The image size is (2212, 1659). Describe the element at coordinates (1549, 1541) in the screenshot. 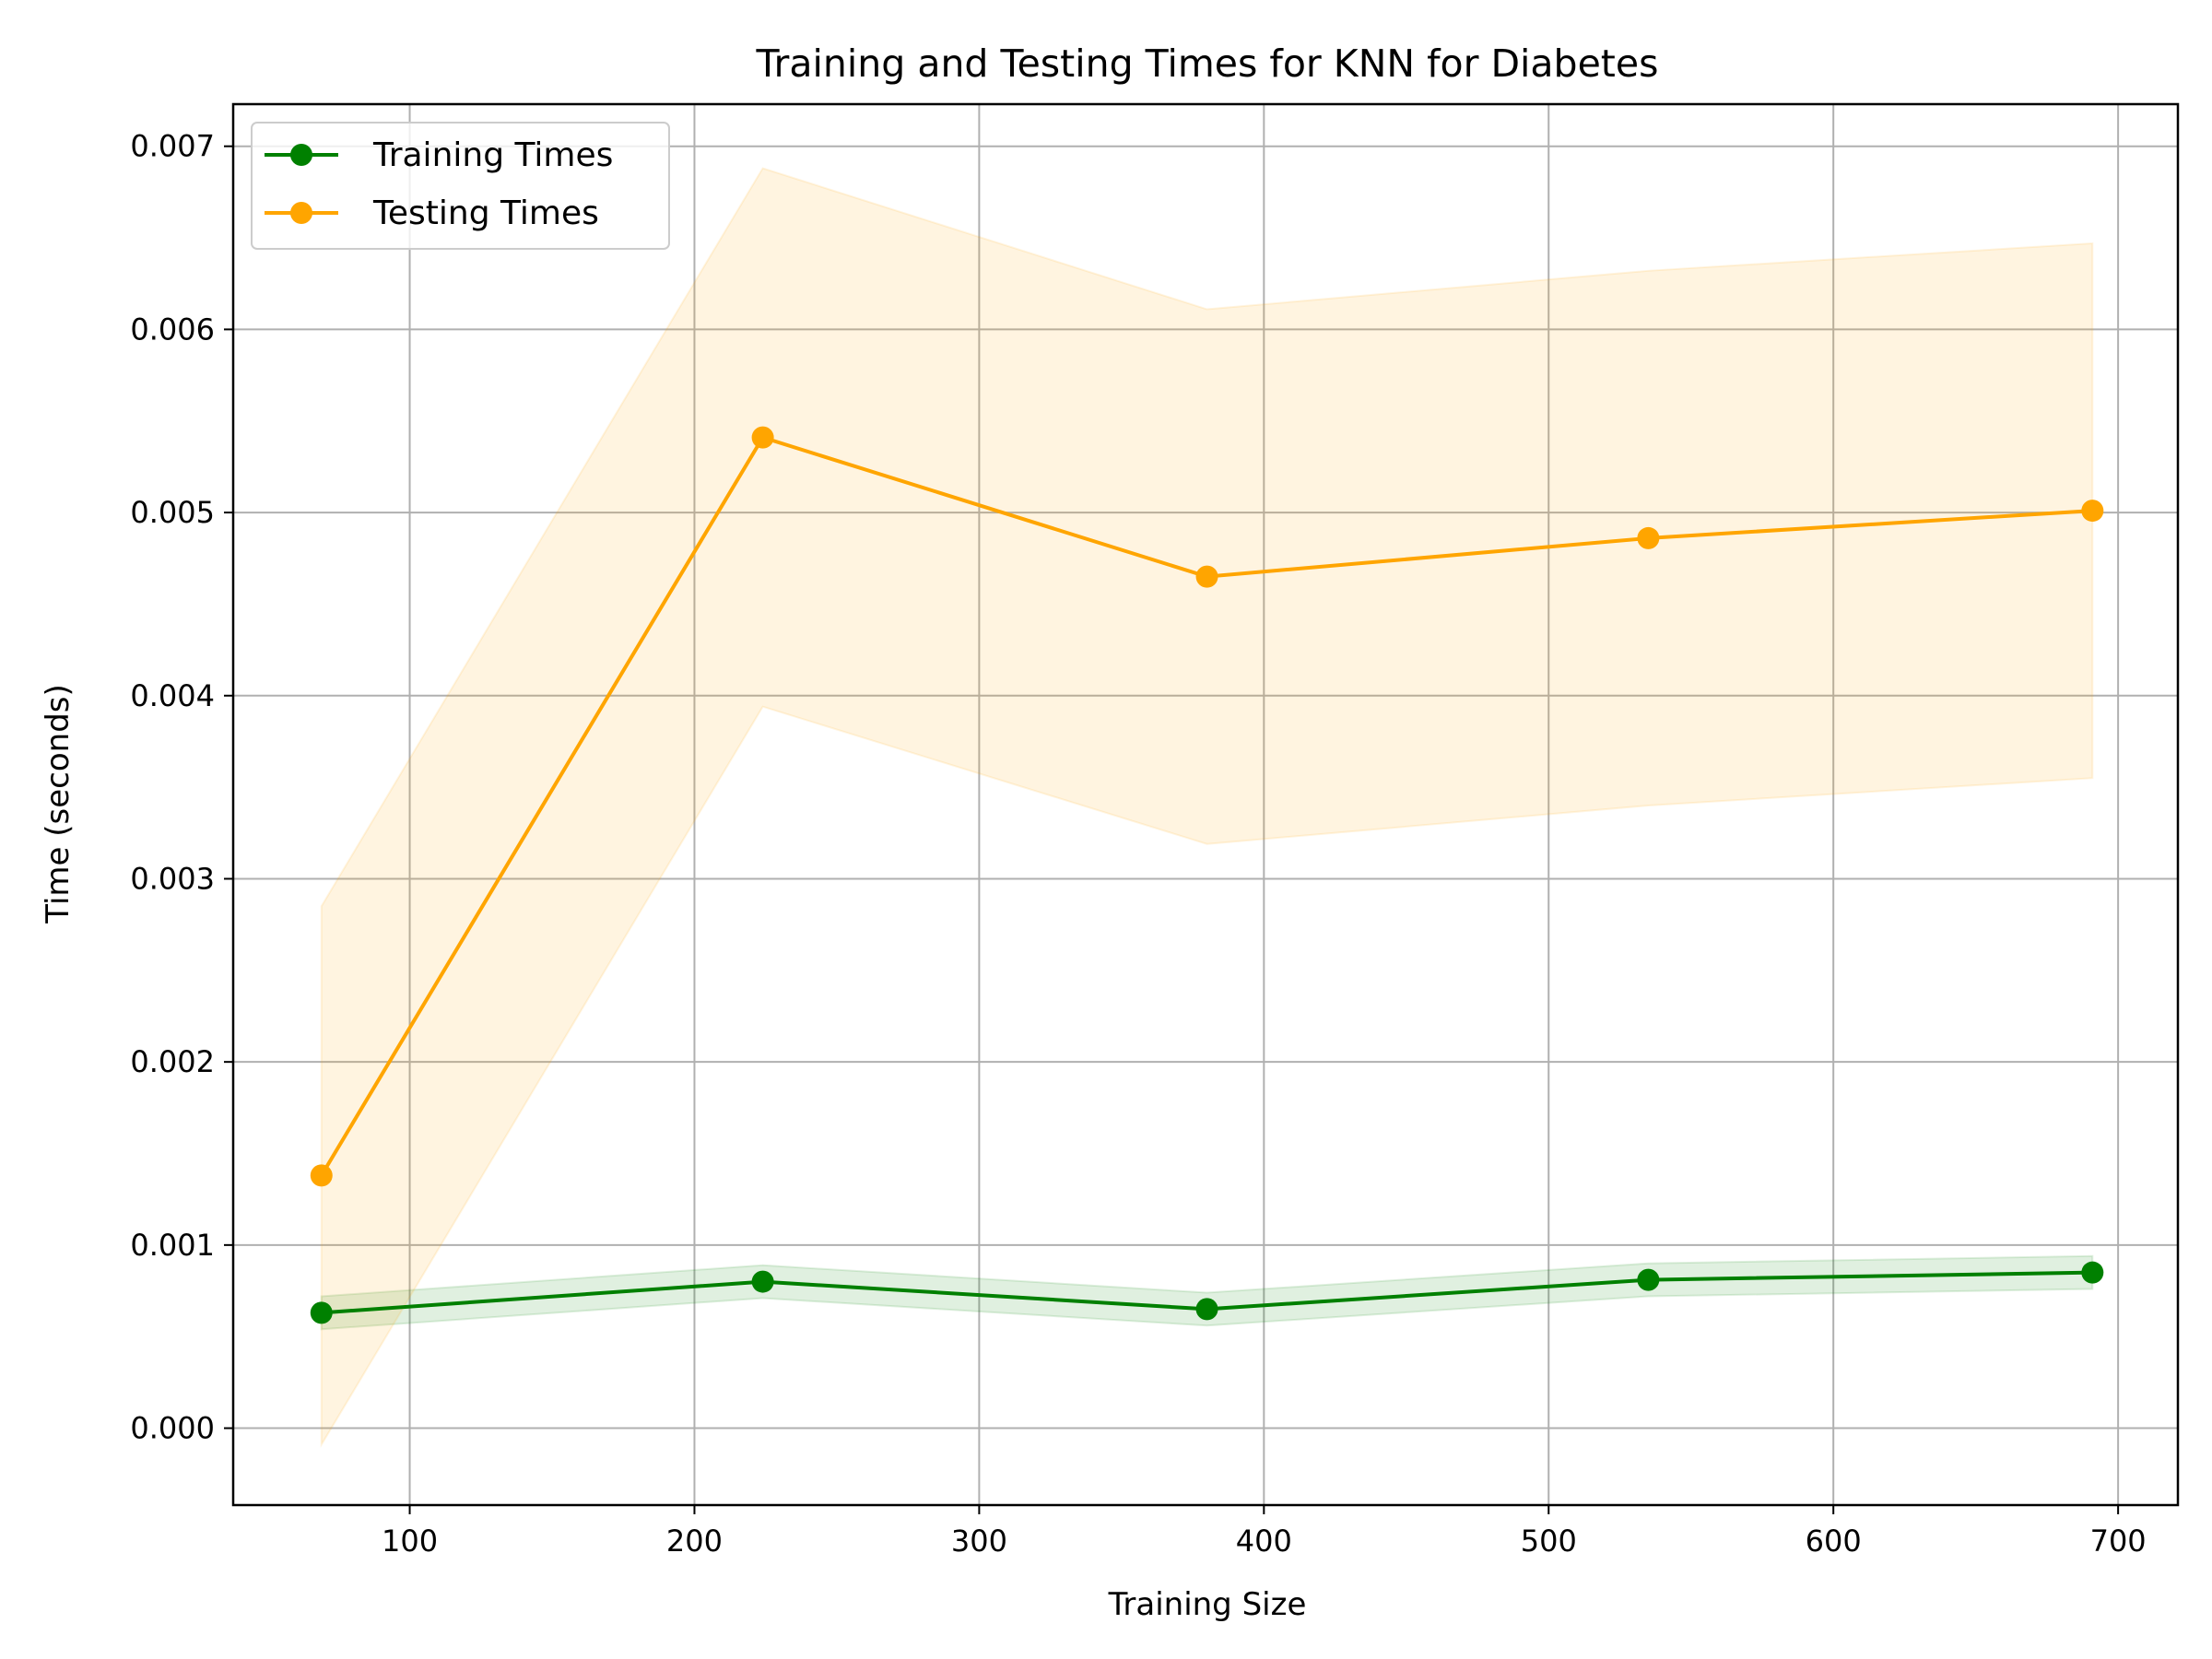

I see `x-tick-label: 500` at that location.